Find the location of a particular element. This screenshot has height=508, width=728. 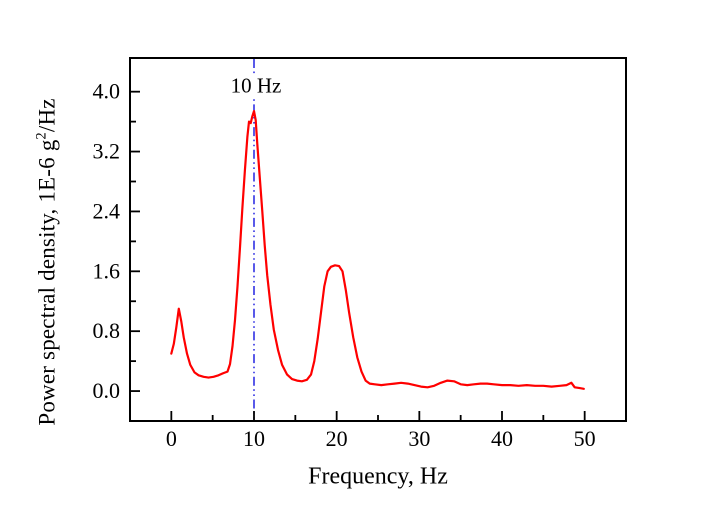

x-axis-label: Frequency, Hz is located at coordinates (378, 476).